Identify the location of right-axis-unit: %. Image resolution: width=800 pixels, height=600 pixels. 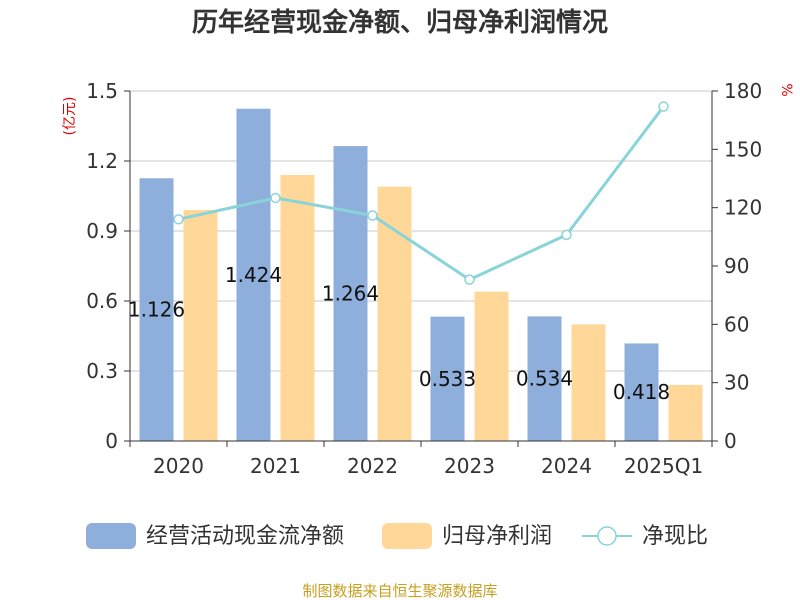
(786, 89).